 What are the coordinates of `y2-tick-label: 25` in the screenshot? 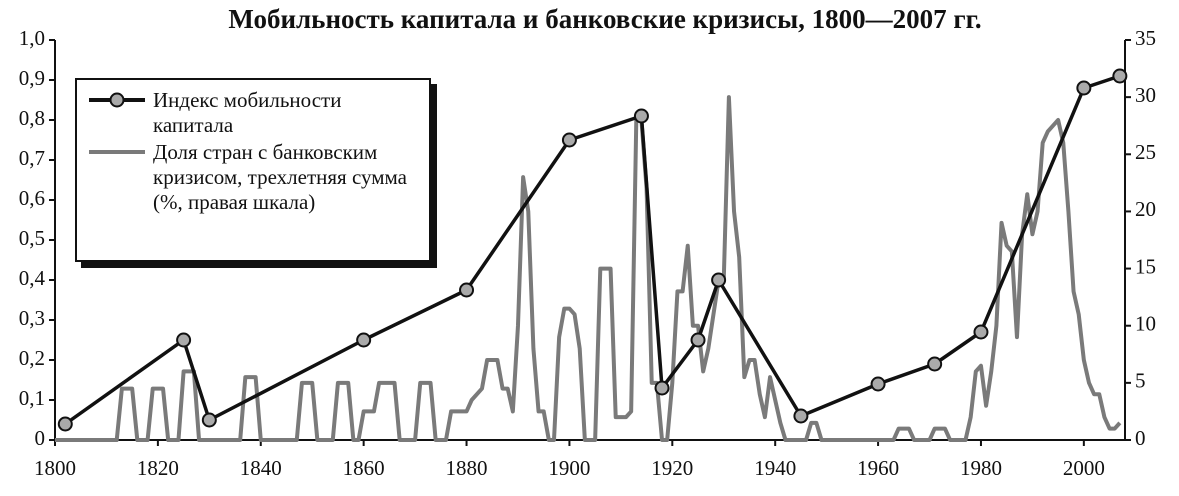 It's located at (1145, 152).